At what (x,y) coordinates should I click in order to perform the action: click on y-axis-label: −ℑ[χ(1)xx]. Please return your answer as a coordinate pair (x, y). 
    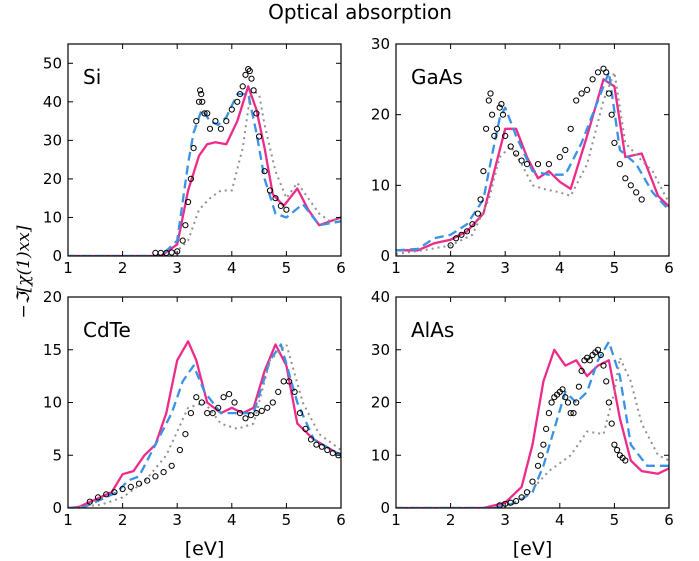
    Looking at the image, I should click on (24, 271).